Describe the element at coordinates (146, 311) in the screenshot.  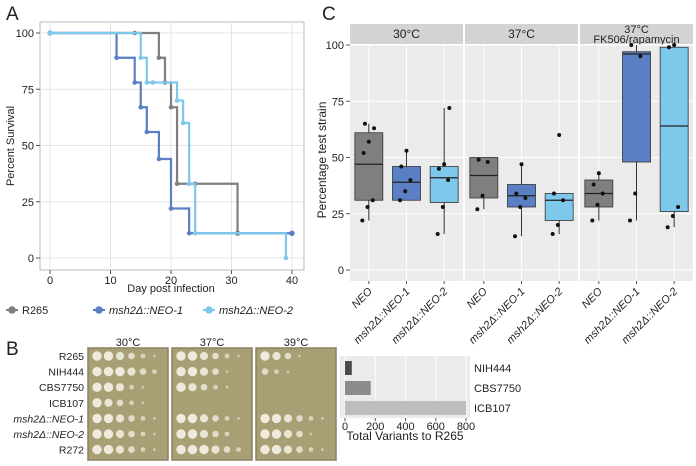
I see `legend-label-1: msh2Δ::NEO-1` at that location.